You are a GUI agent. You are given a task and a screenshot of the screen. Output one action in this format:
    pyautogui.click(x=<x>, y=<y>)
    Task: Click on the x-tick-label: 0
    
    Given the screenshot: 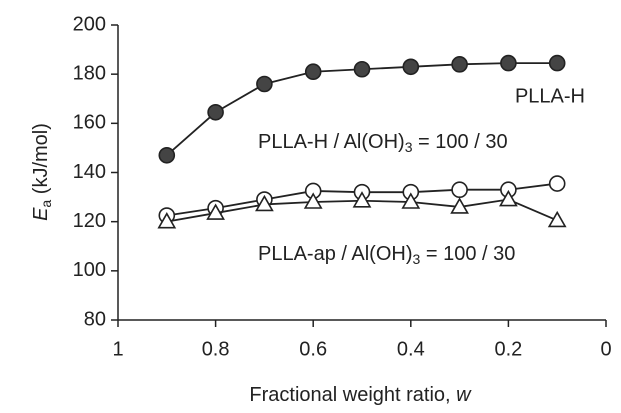 What is the action you would take?
    pyautogui.click(x=605, y=349)
    